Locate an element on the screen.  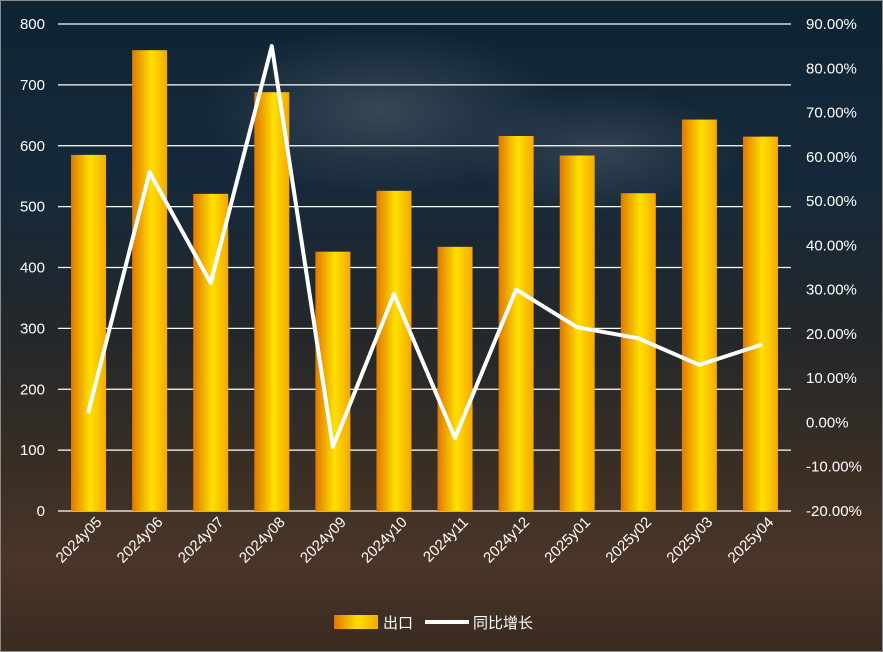
right-tick-label: 50.00% is located at coordinates (831, 201).